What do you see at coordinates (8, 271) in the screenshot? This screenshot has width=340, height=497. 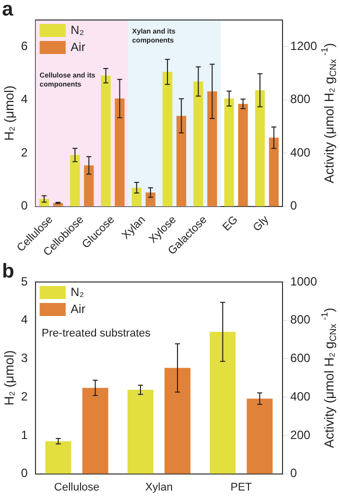 I see `chart-title: b` at bounding box center [8, 271].